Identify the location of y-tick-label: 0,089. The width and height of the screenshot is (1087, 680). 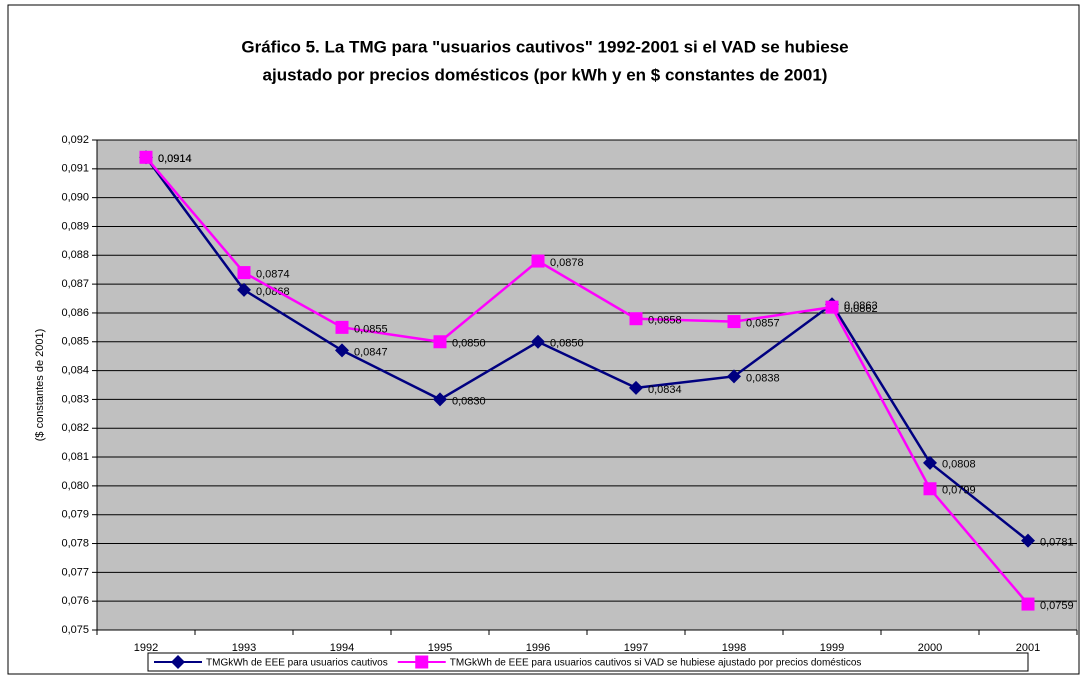
(75, 226).